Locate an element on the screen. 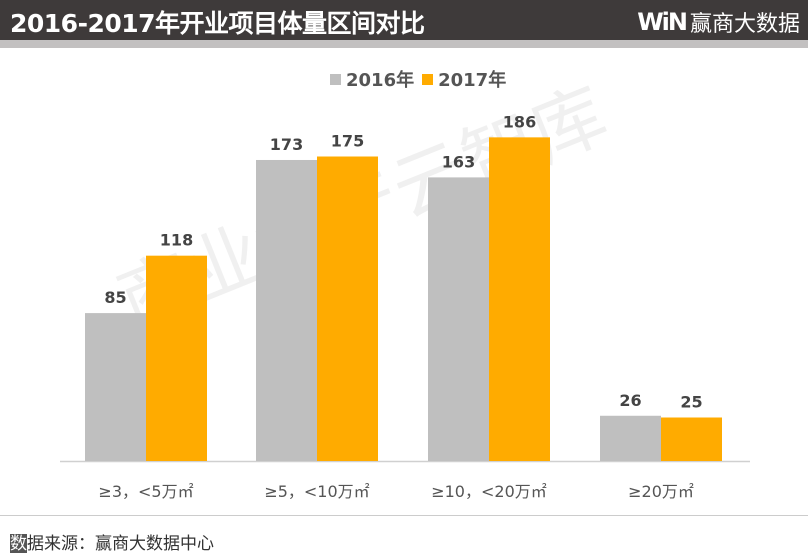  data-label: 175 is located at coordinates (347, 141).